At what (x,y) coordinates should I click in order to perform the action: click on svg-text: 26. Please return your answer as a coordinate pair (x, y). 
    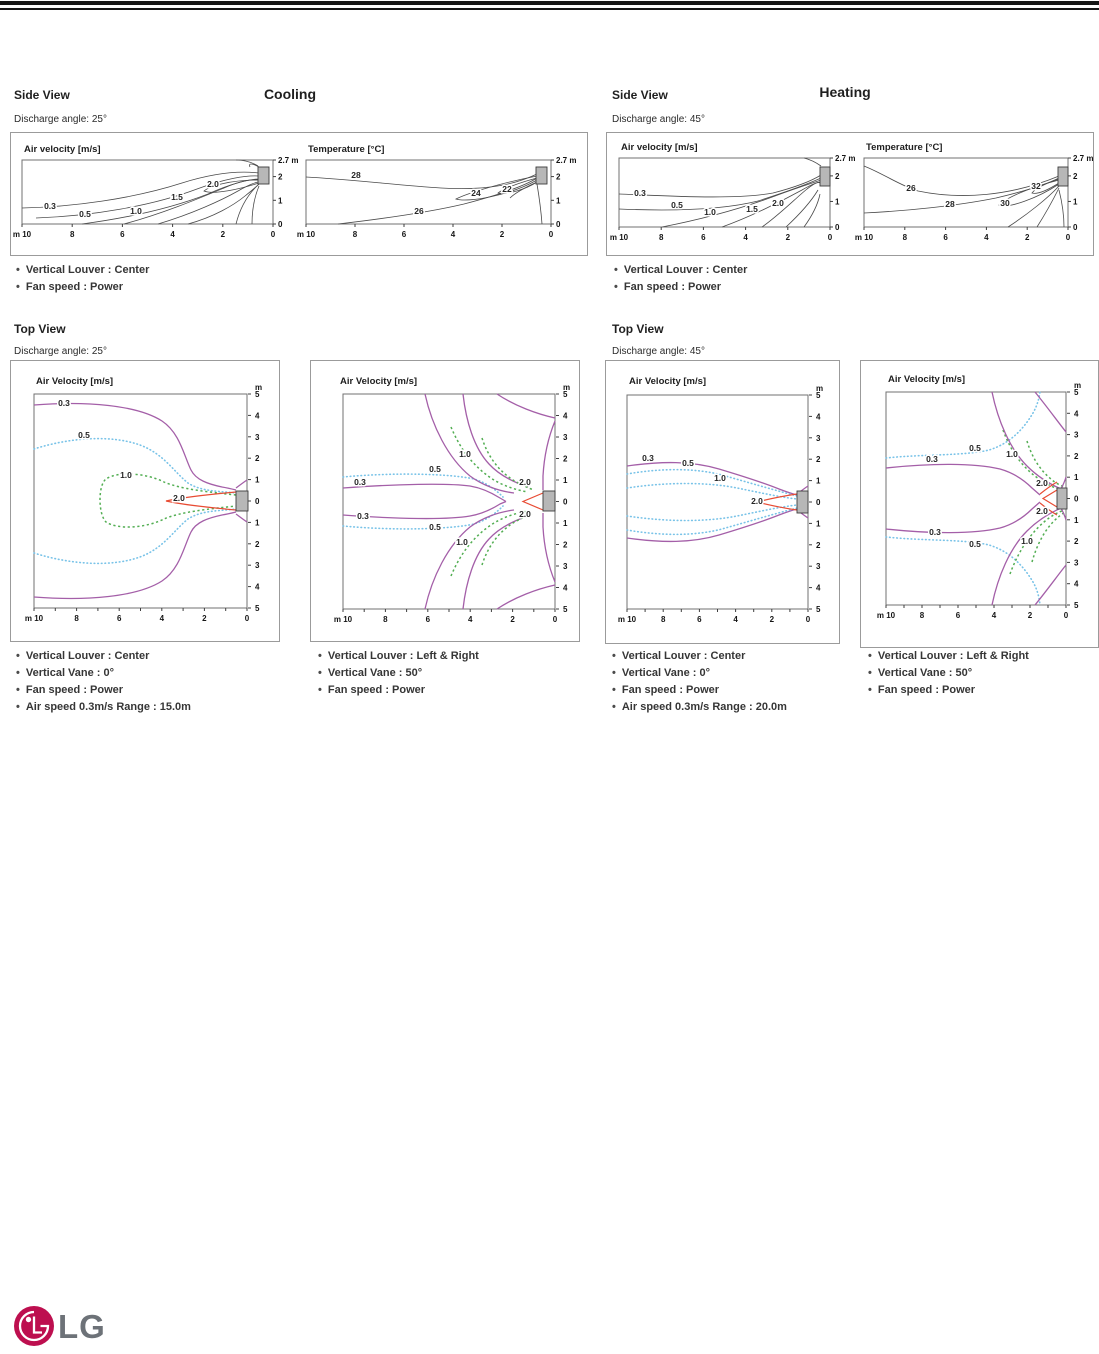
    Looking at the image, I should click on (419, 211).